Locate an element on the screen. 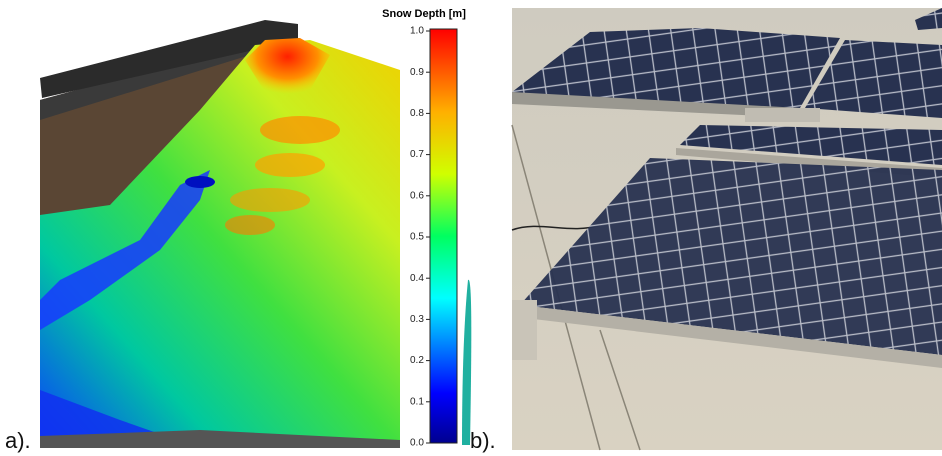  colorbar-tick-label: 0.7 is located at coordinates (417, 154).